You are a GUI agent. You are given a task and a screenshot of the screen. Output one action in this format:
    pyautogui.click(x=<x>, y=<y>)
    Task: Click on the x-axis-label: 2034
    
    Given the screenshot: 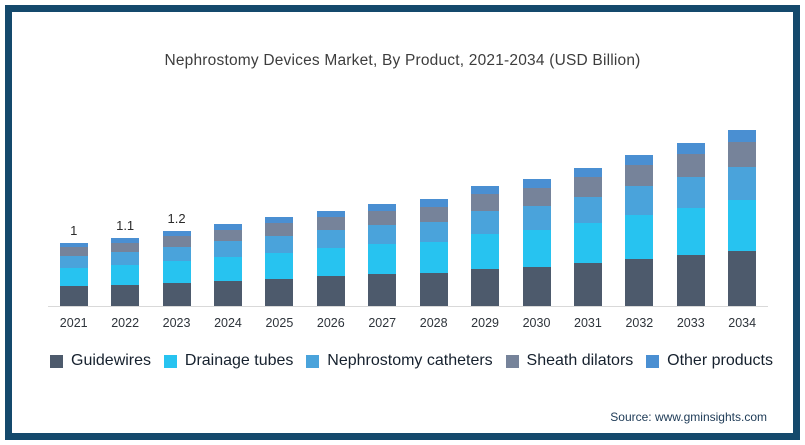 What is the action you would take?
    pyautogui.click(x=742, y=323)
    